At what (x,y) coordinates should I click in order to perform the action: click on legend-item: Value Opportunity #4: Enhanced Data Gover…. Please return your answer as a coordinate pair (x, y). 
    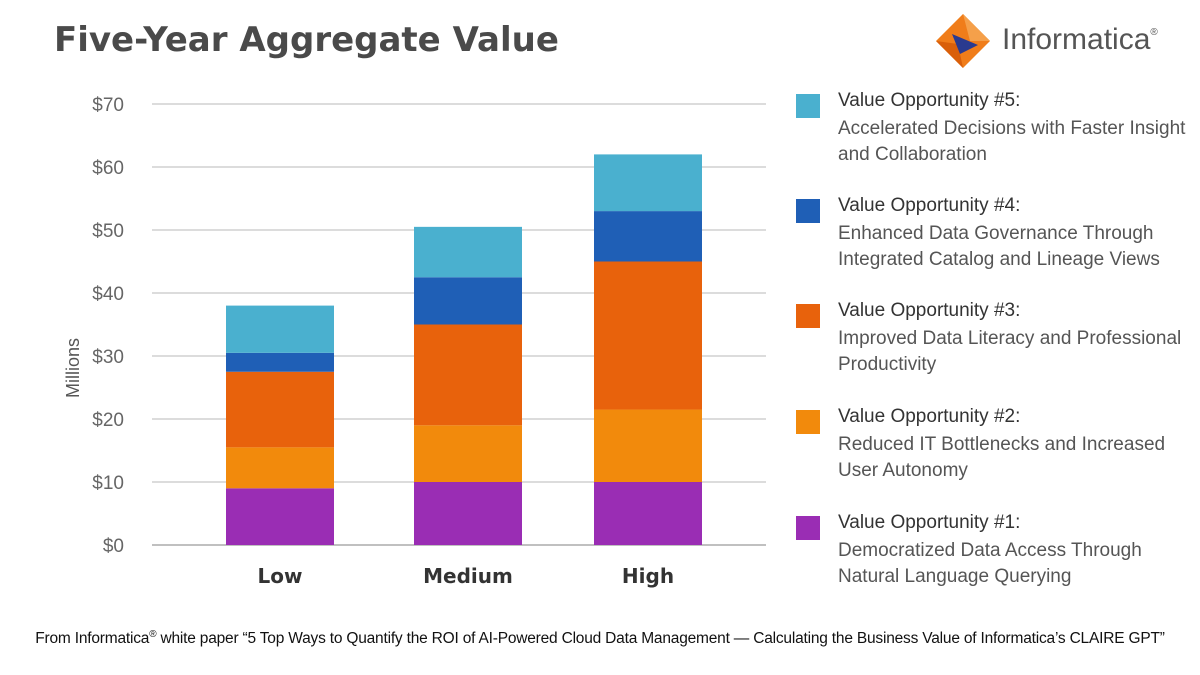
    Looking at the image, I should click on (991, 235).